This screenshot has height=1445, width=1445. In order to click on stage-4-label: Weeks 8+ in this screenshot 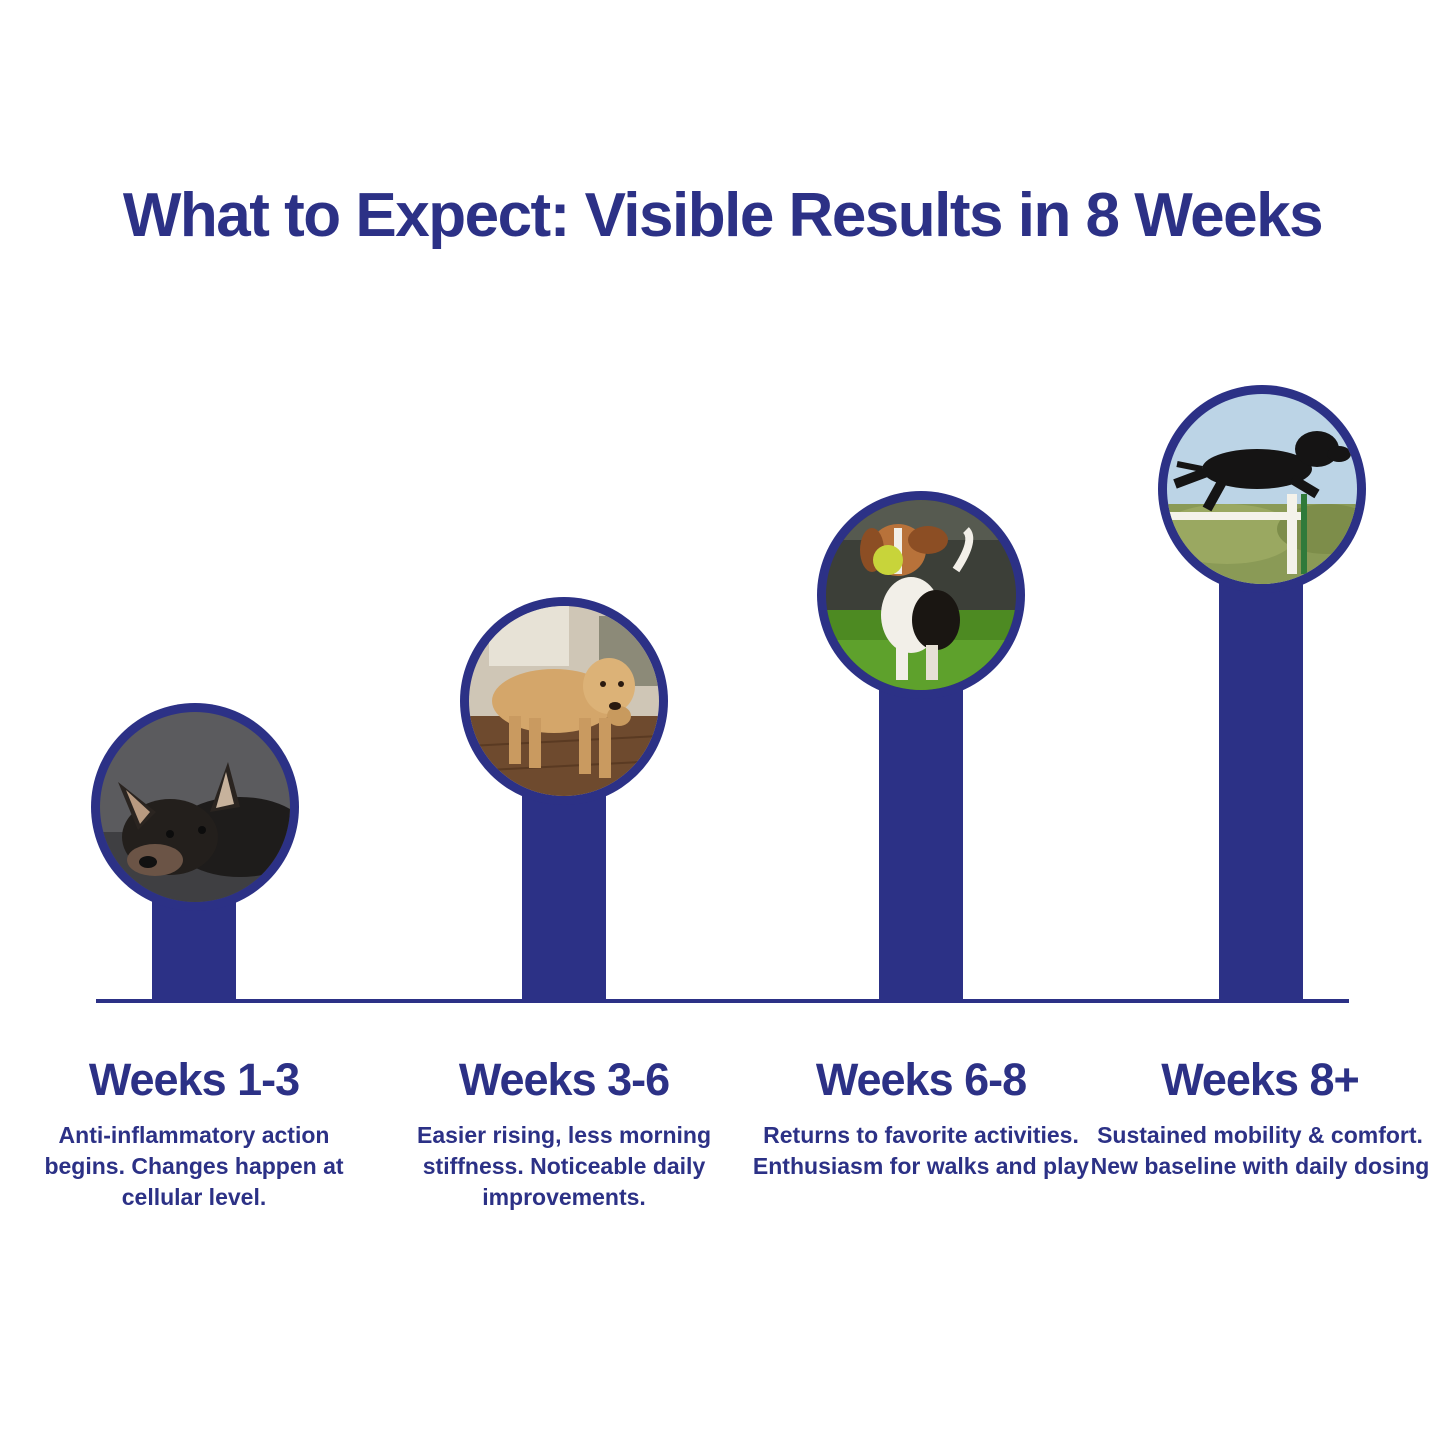, I will do `click(1260, 1079)`.